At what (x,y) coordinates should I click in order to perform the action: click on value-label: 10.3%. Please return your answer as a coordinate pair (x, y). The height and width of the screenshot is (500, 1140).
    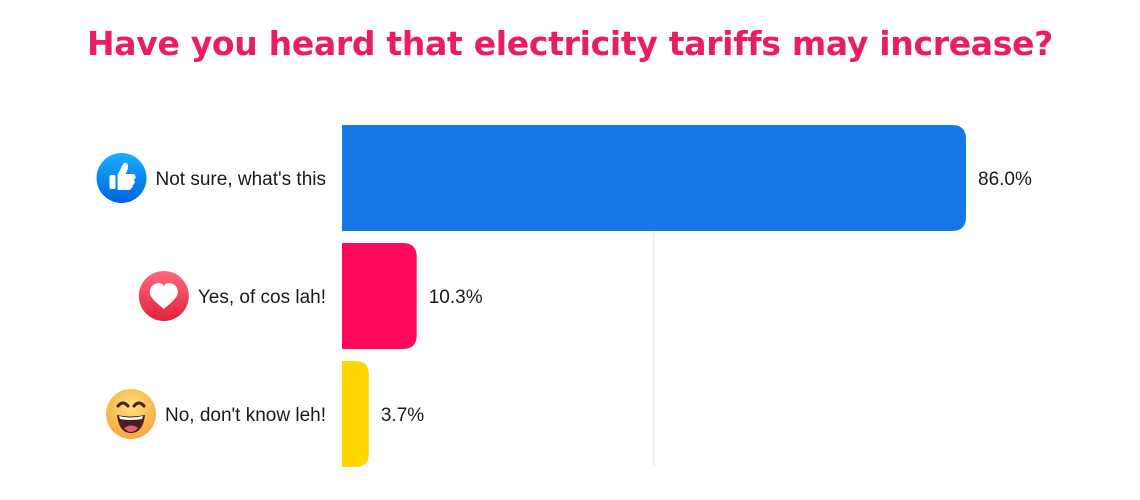
    Looking at the image, I should click on (456, 297).